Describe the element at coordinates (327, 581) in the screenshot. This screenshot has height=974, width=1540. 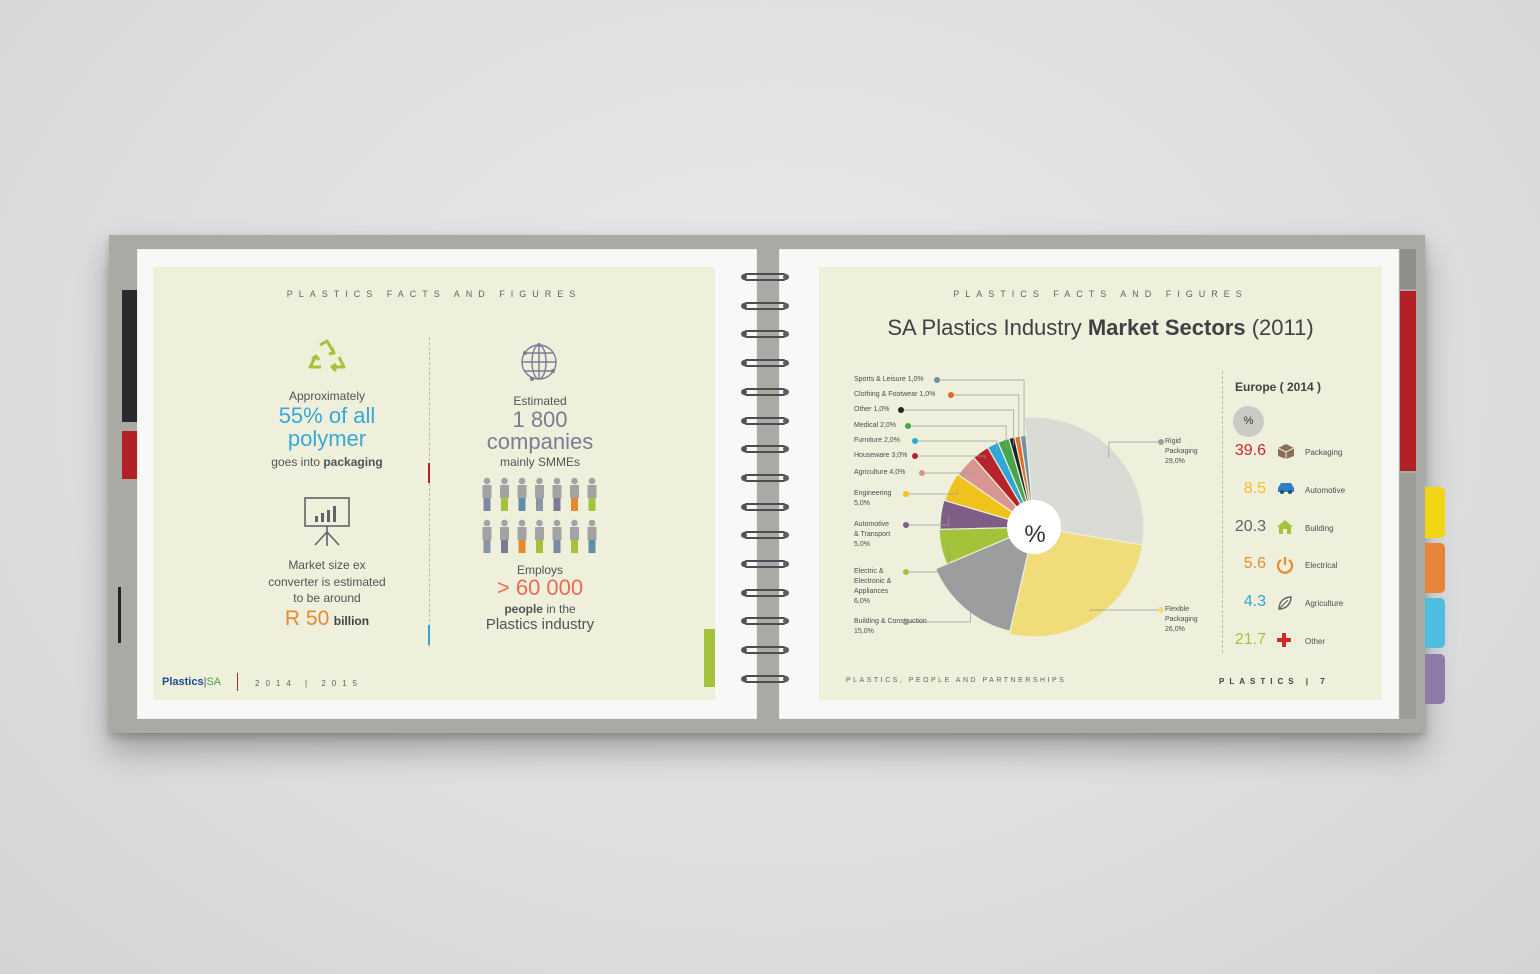
I see `fact2-line2: converter is estimated` at that location.